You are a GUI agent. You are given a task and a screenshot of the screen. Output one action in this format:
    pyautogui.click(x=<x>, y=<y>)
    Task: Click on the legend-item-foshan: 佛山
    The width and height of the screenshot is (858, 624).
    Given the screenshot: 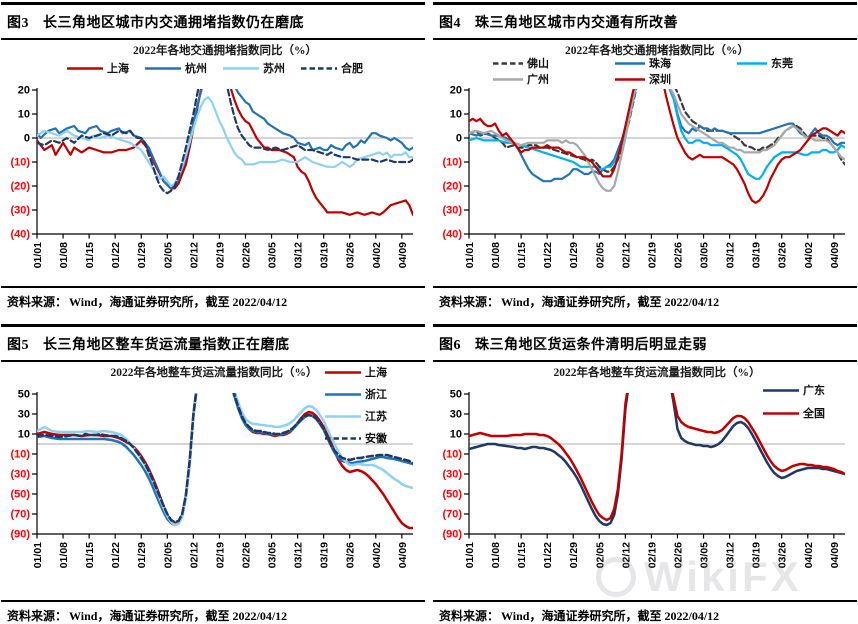 What is the action you would take?
    pyautogui.click(x=521, y=63)
    